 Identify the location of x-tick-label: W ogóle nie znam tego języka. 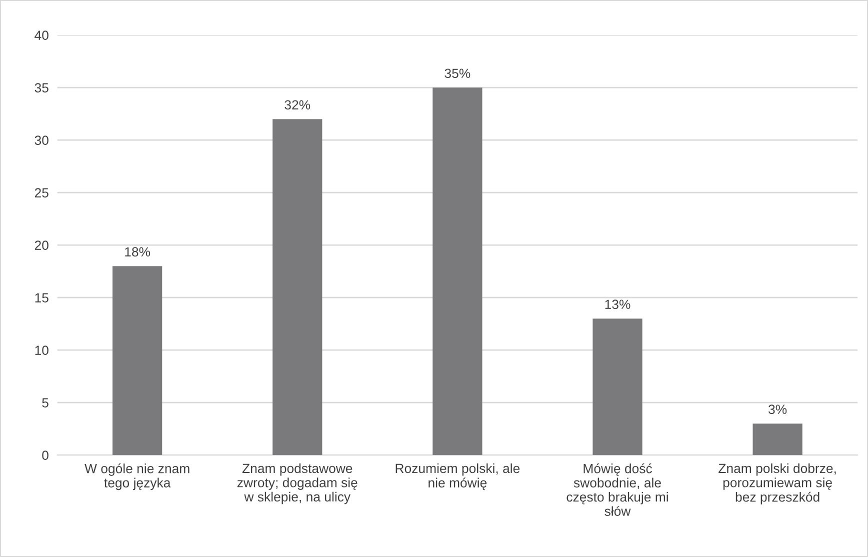
(137, 476).